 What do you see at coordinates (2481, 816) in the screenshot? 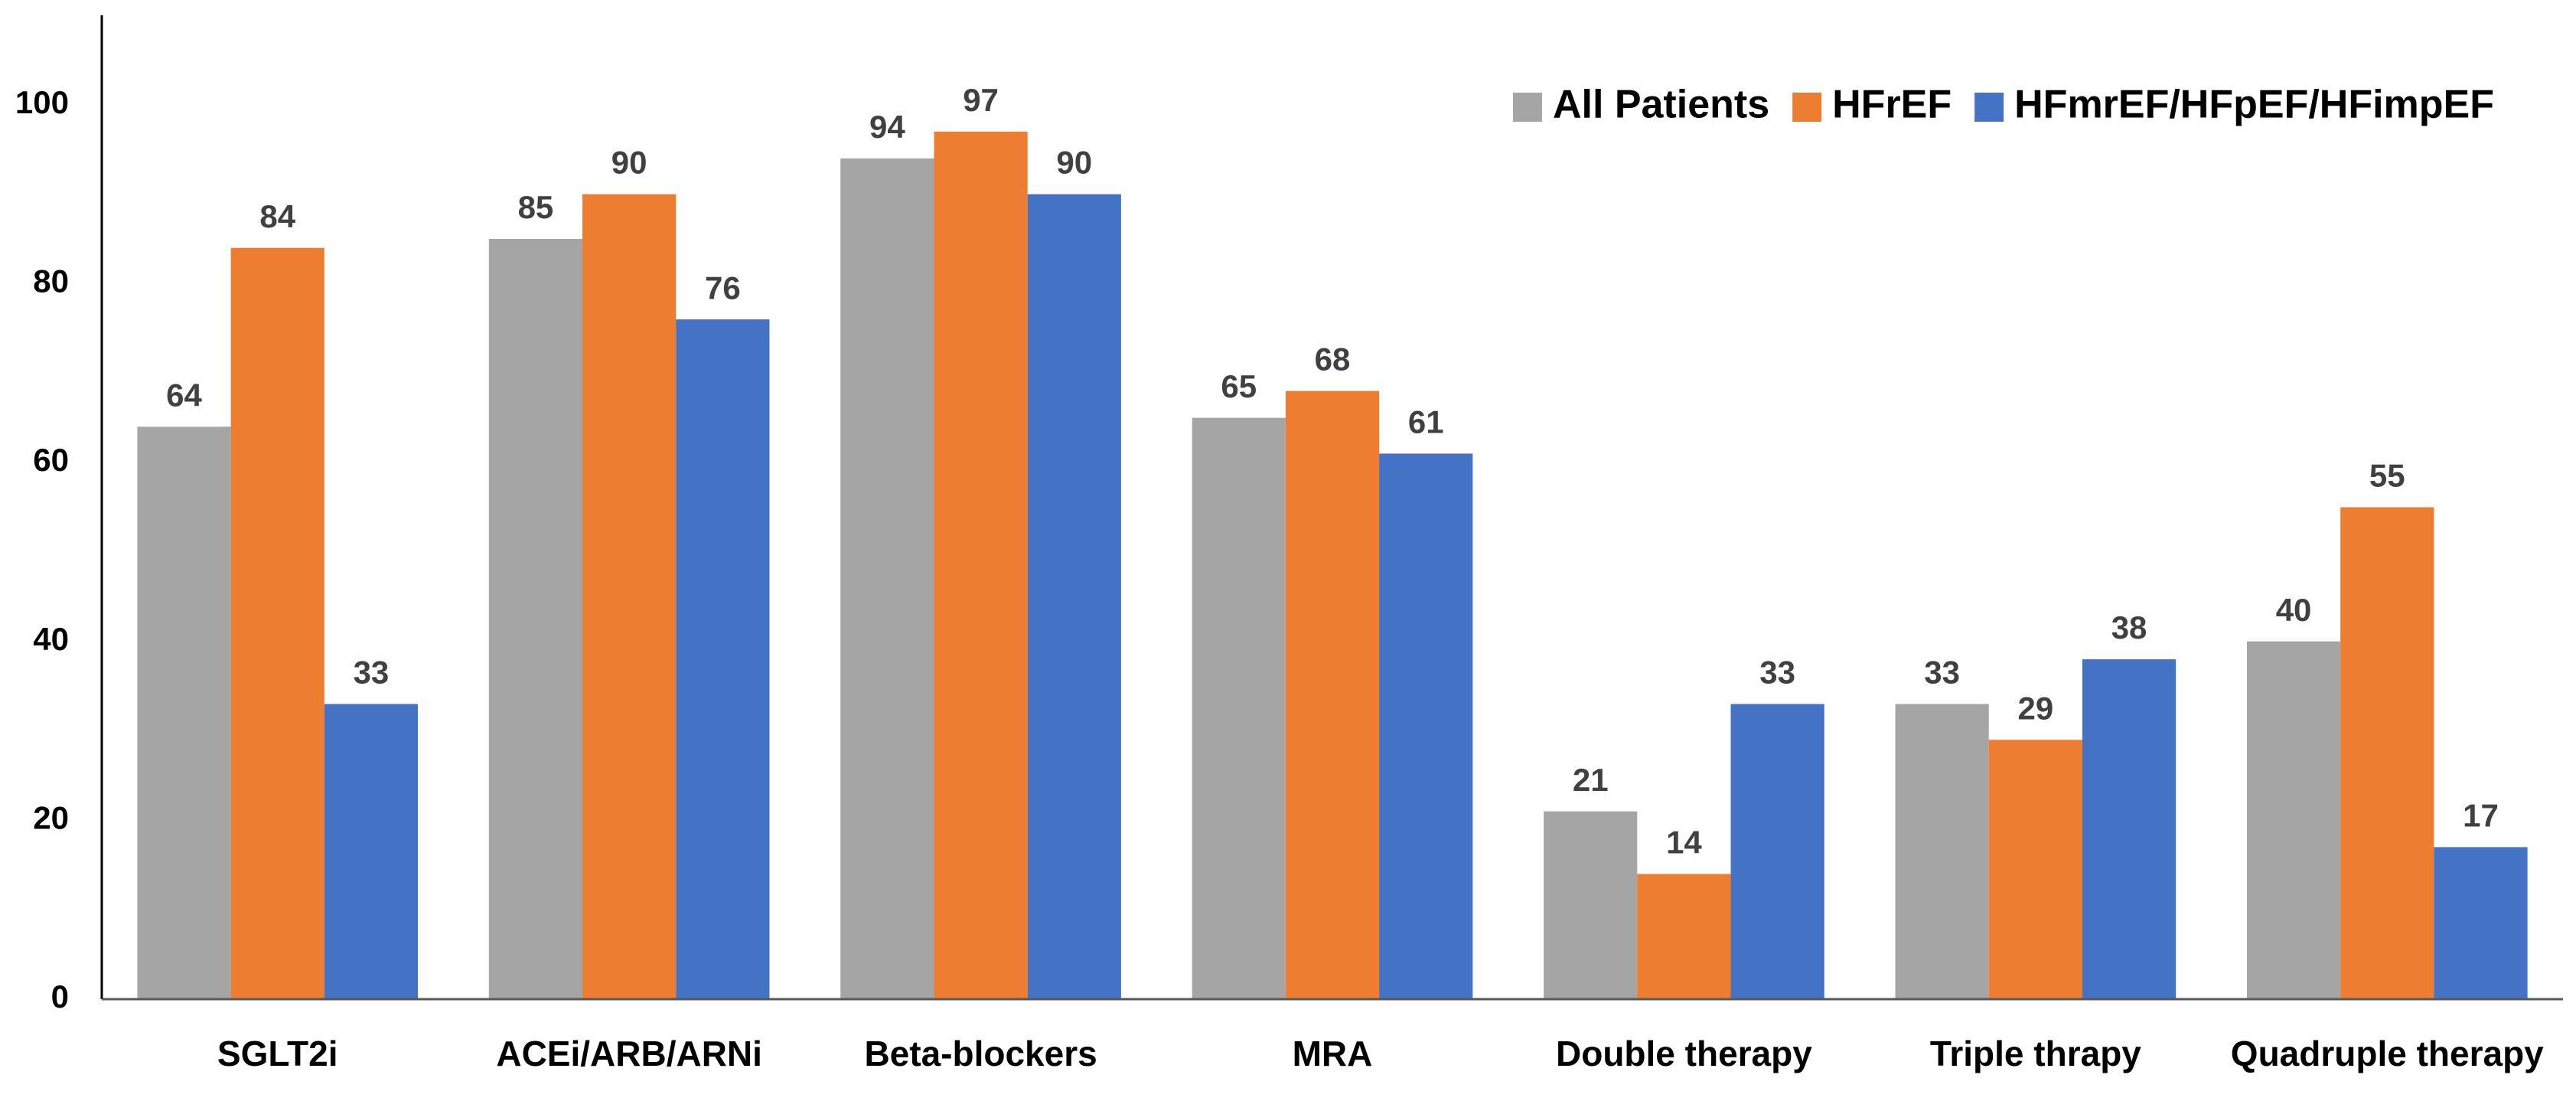
I see `data-label: 17` at bounding box center [2481, 816].